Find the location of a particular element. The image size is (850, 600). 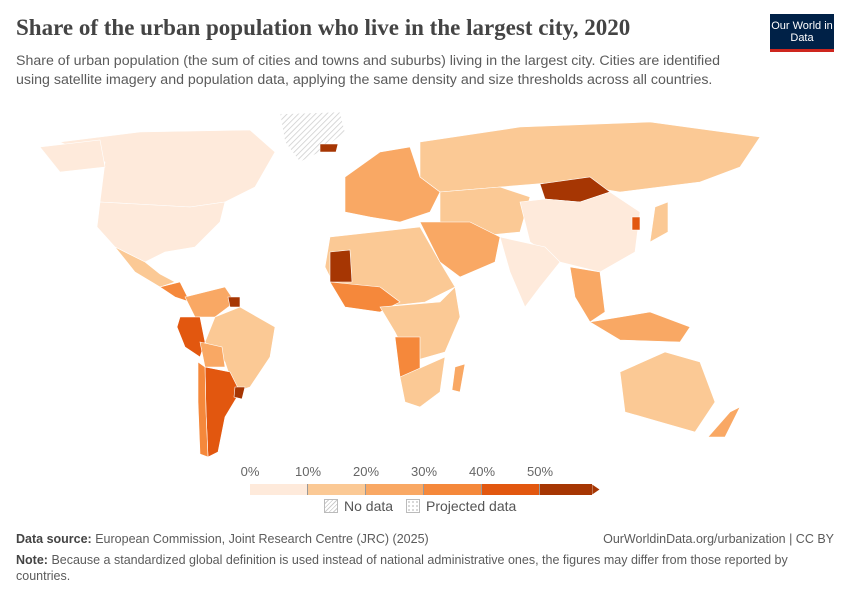

region-indonesia is located at coordinates (640, 327).